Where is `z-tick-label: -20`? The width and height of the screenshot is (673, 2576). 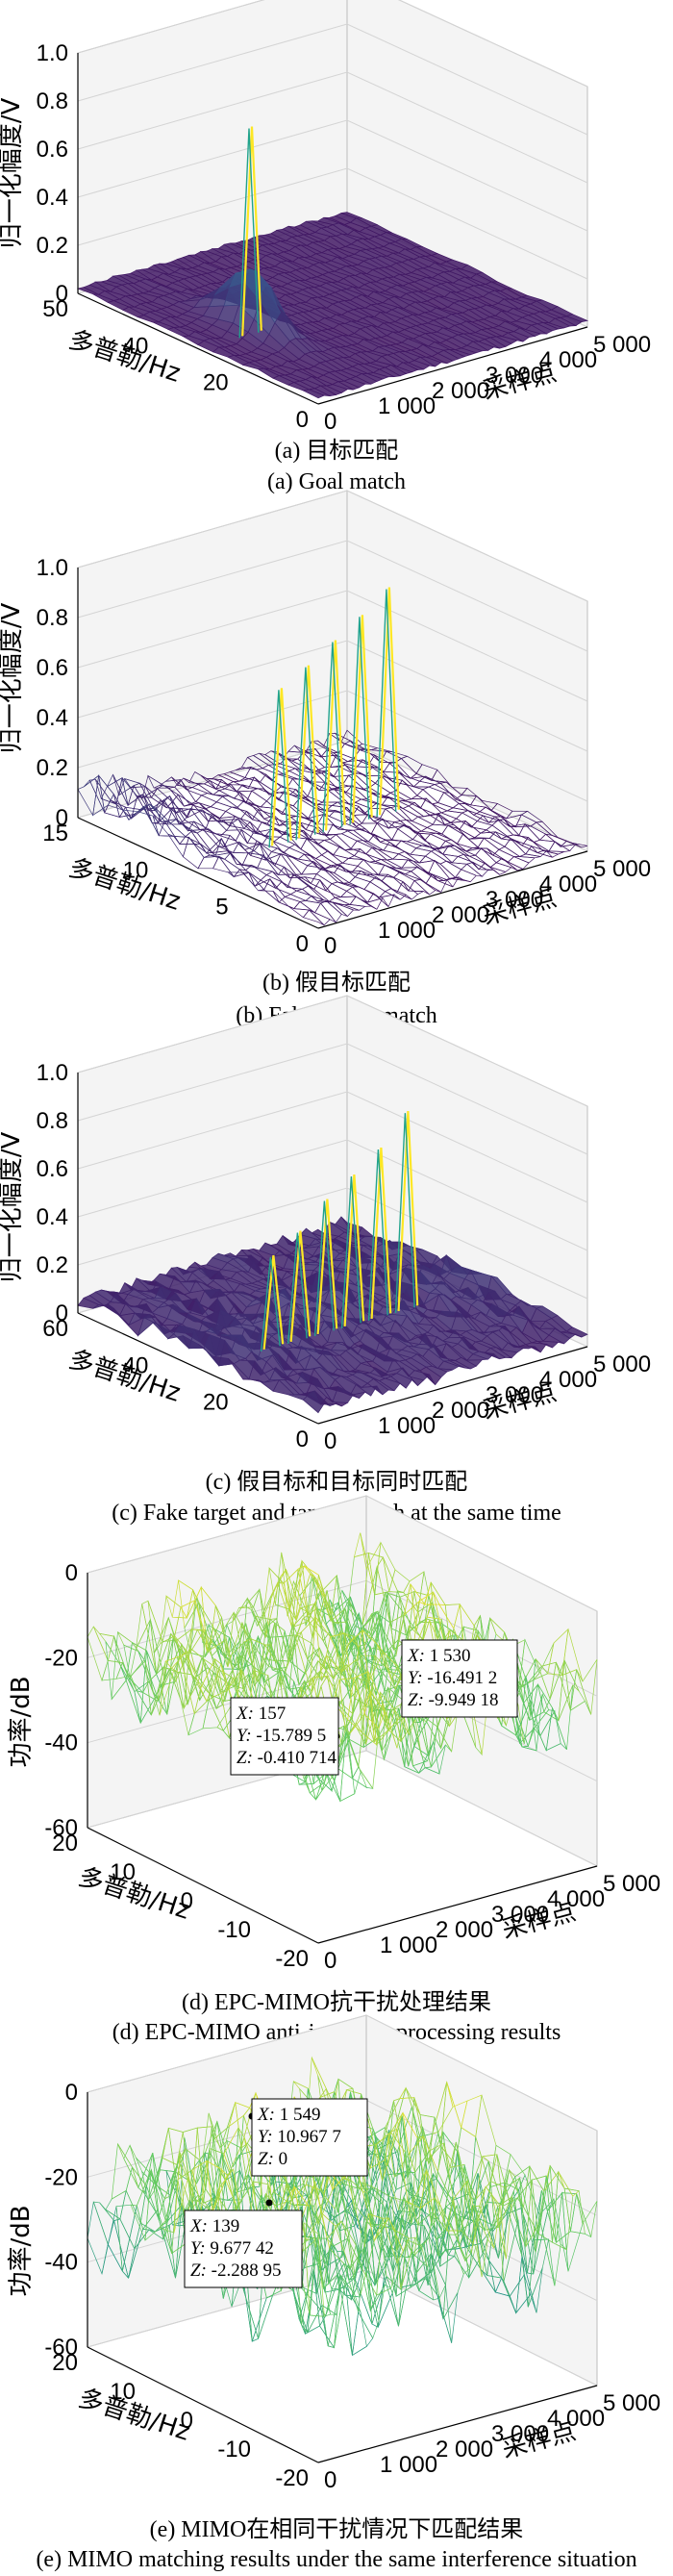 z-tick-label: -20 is located at coordinates (61, 2177).